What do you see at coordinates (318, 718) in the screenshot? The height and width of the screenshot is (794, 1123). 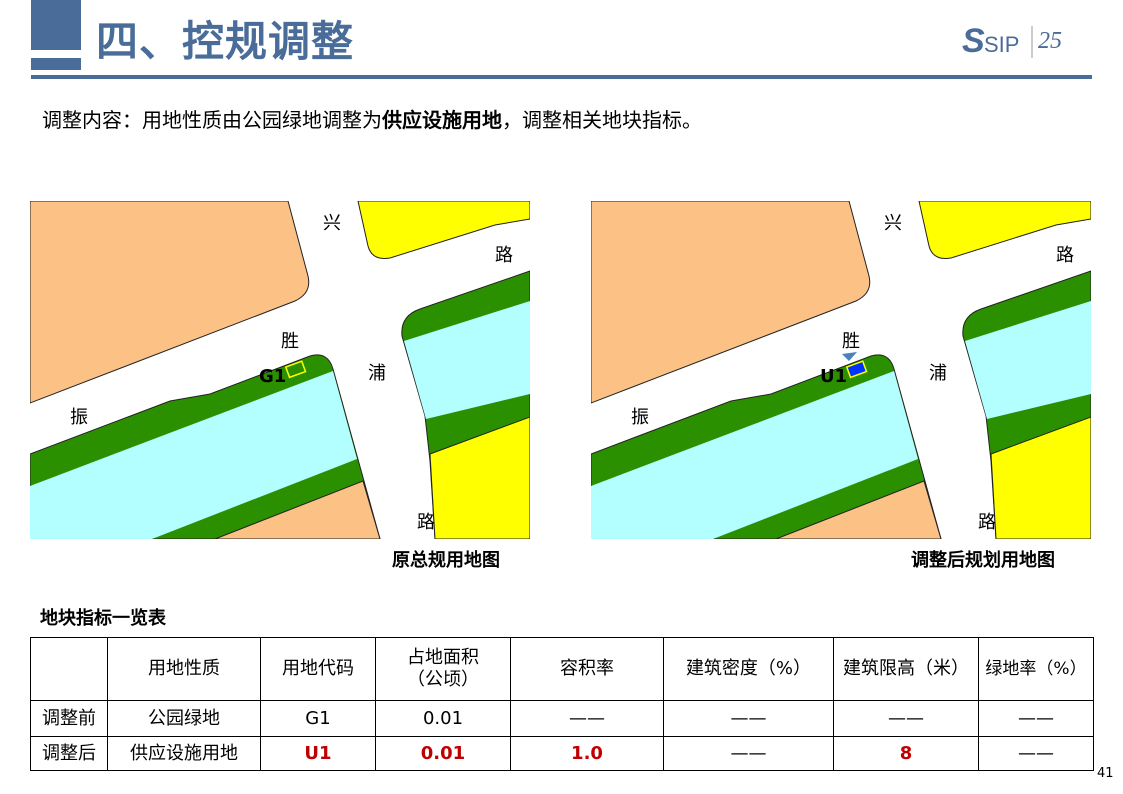 I see `cell: G1` at bounding box center [318, 718].